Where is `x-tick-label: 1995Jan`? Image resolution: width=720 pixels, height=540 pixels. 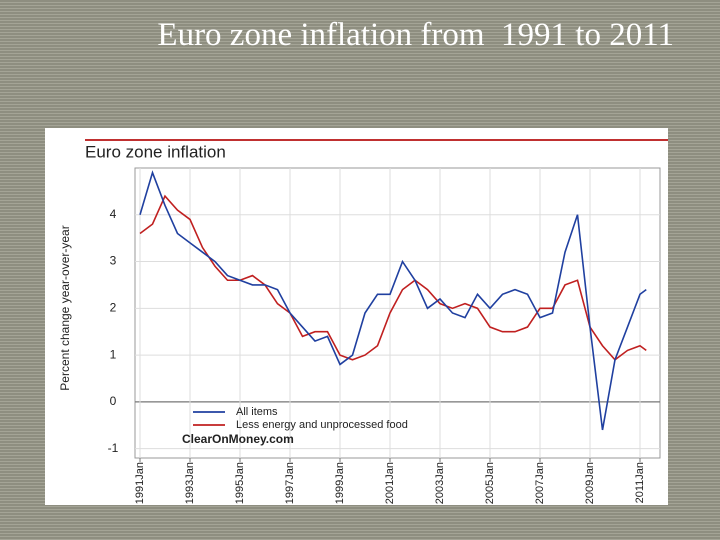 x-tick-label: 1995Jan is located at coordinates (240, 483).